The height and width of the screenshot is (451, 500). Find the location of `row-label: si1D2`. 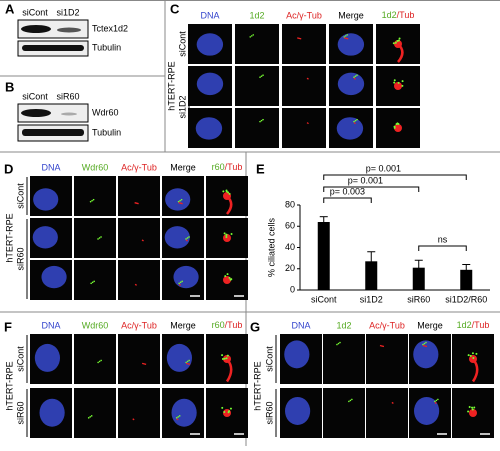

row-label: si1D2 is located at coordinates (182, 106).